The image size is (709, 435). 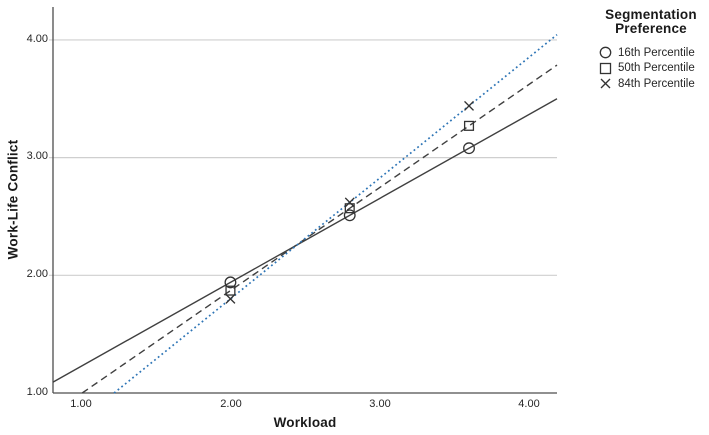 What do you see at coordinates (81, 404) in the screenshot?
I see `x-tick-label-1: 1.00` at bounding box center [81, 404].